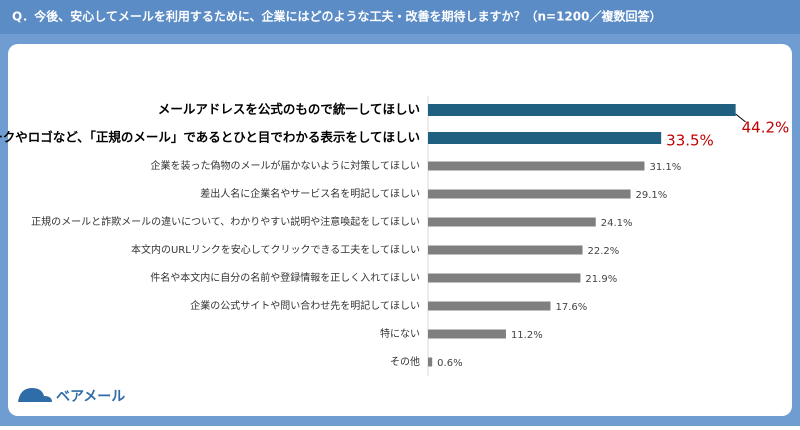 The width and height of the screenshot is (800, 430). Describe the element at coordinates (400, 334) in the screenshot. I see `category-label: 特にない` at that location.